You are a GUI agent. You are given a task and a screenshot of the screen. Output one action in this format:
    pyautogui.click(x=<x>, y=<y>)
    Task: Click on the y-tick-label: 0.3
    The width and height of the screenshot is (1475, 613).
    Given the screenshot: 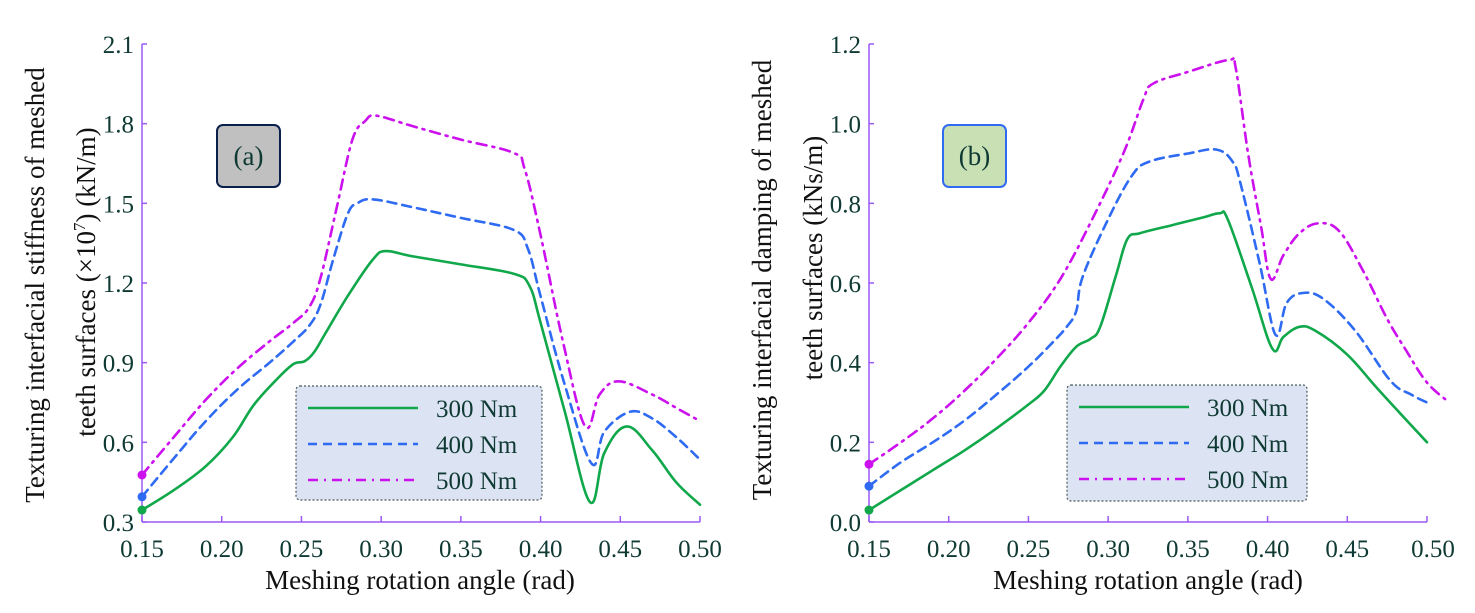 What is the action you would take?
    pyautogui.click(x=118, y=523)
    